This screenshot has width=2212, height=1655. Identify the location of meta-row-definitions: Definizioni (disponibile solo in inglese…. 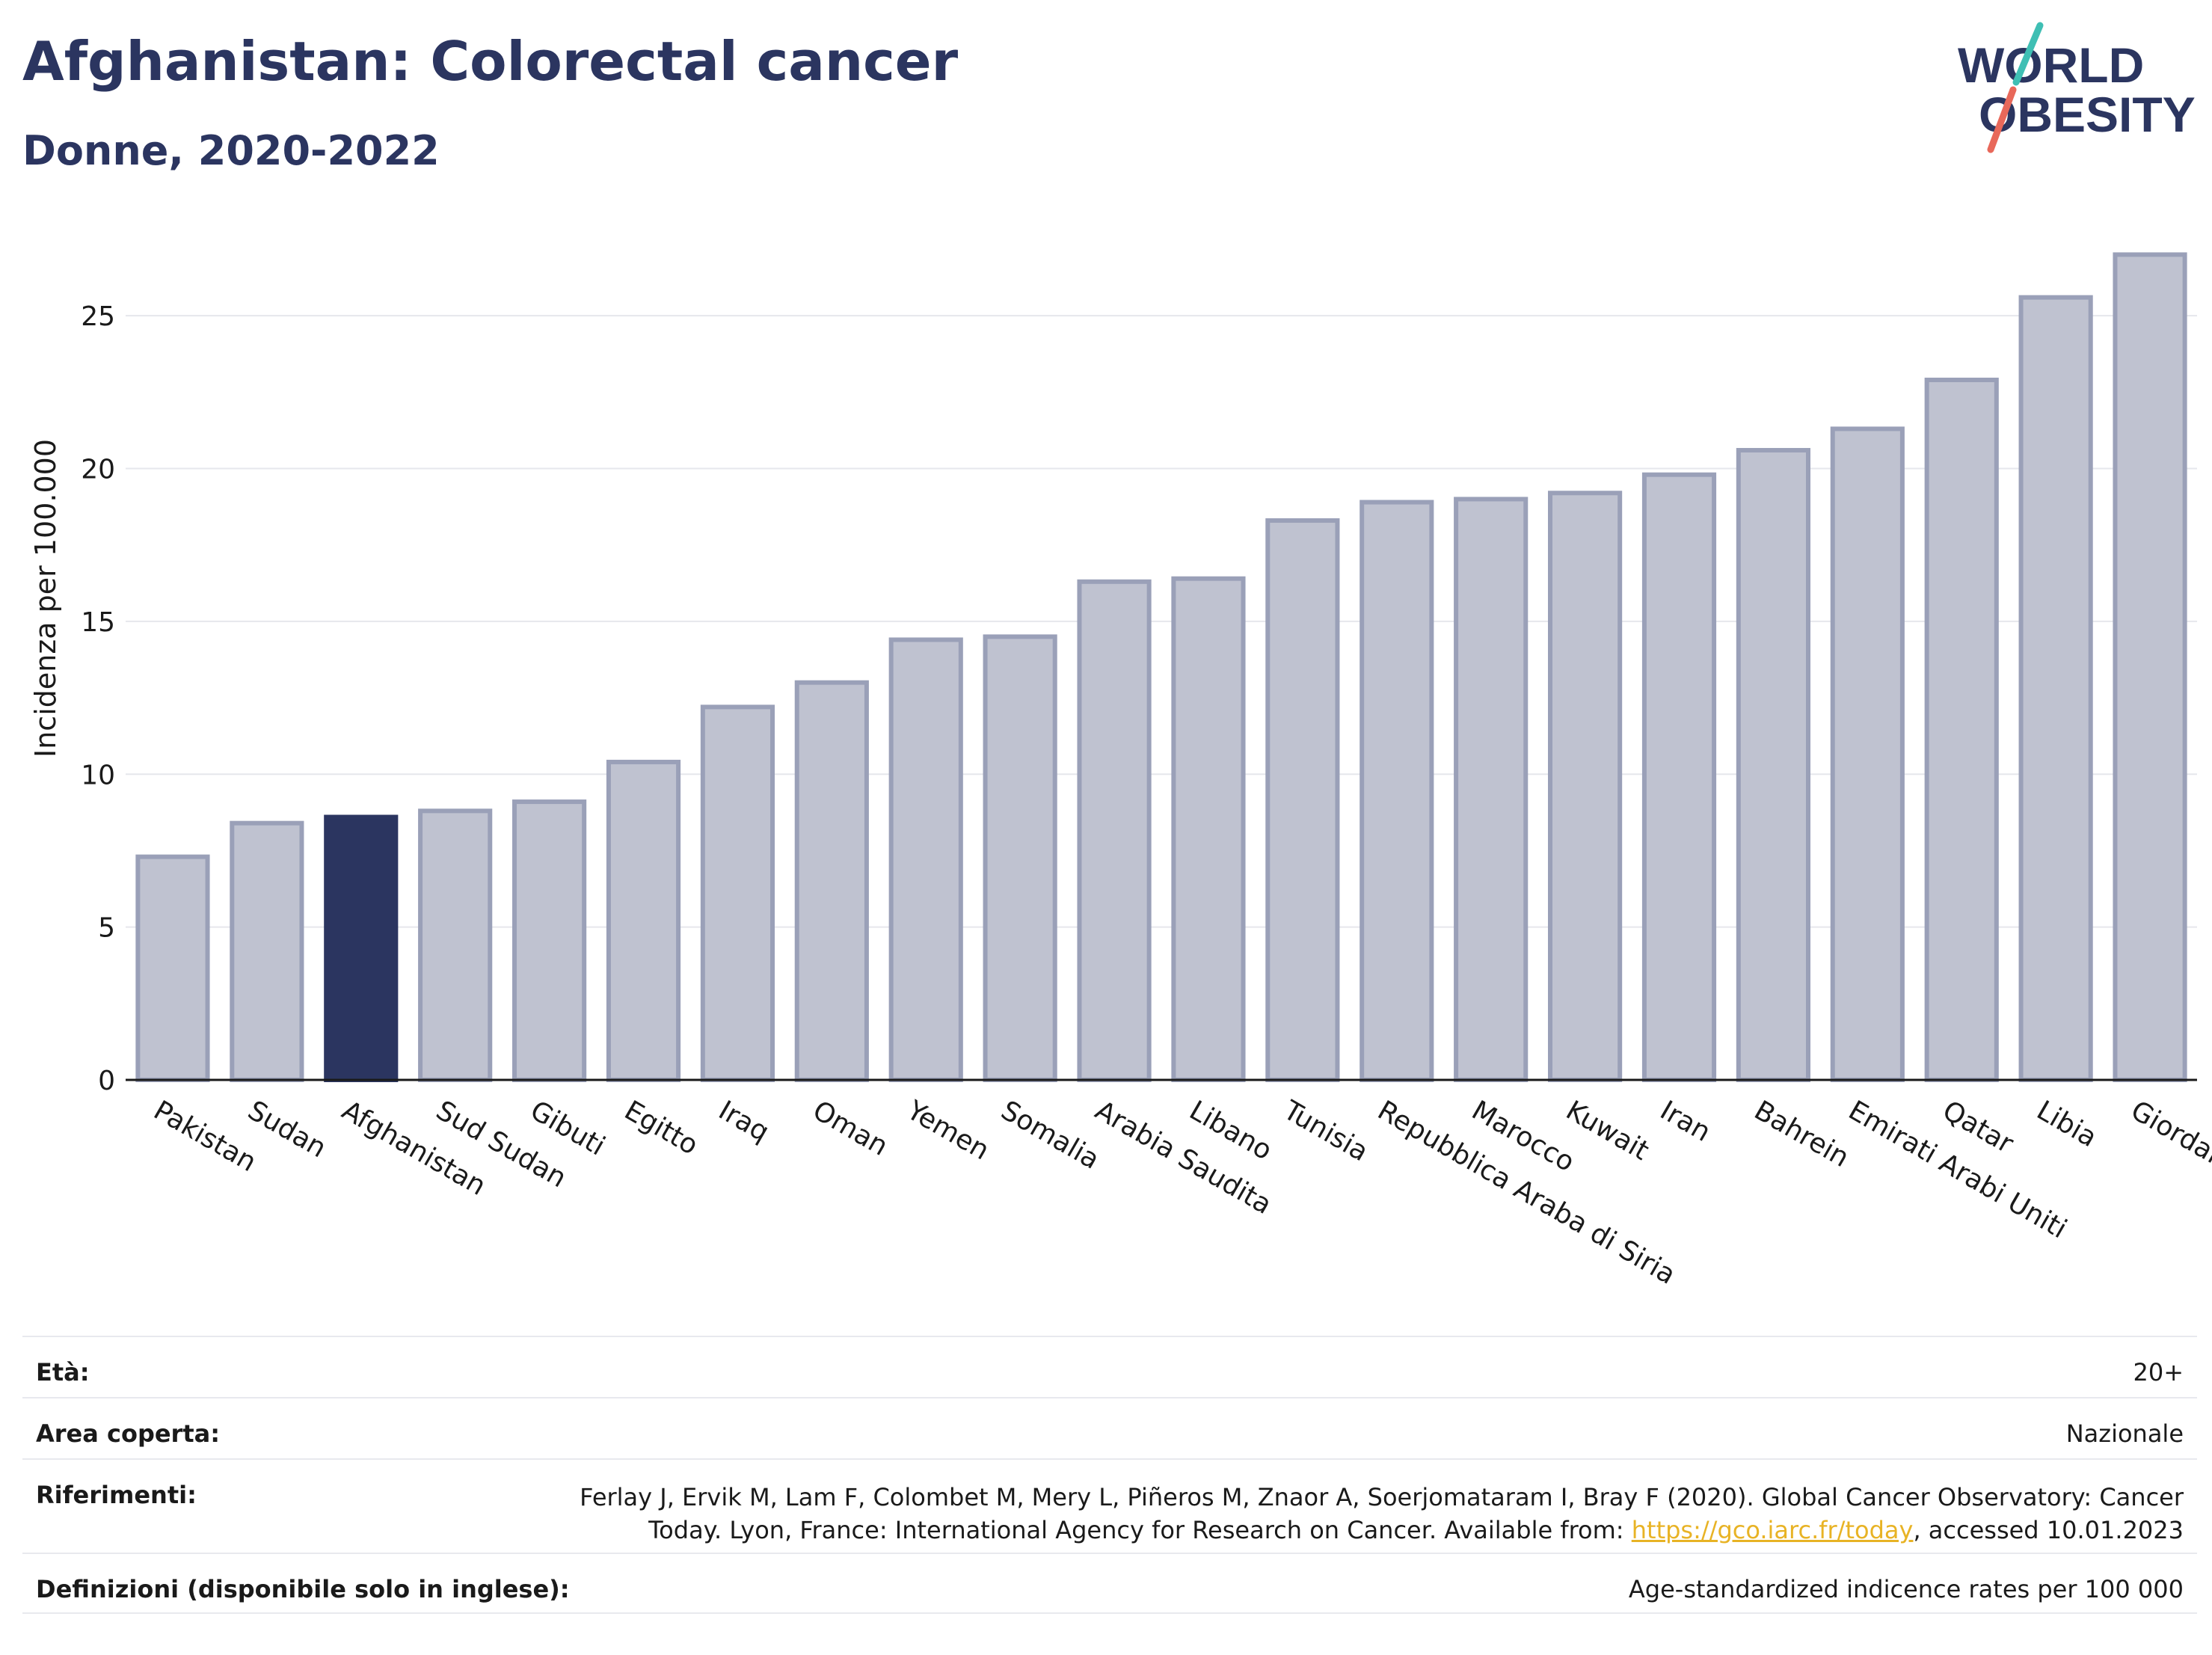
(1109, 1583).